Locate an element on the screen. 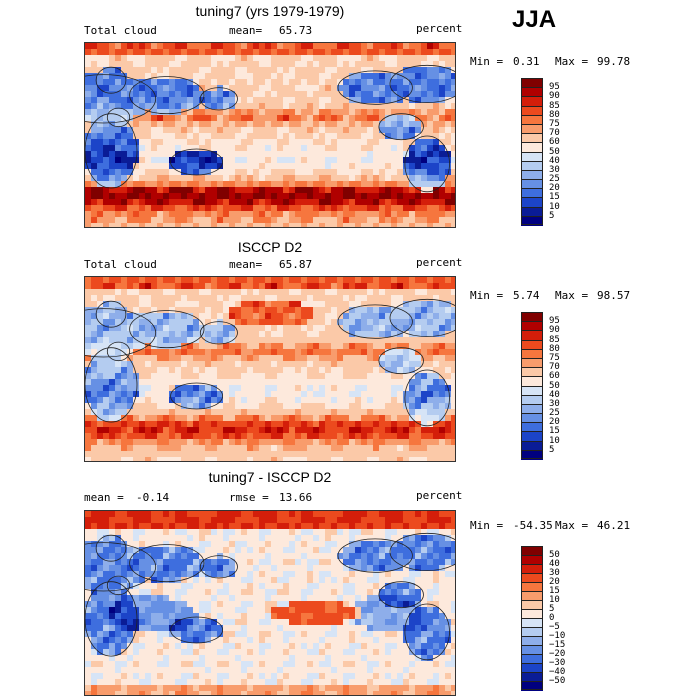 The height and width of the screenshot is (700, 700). colorbar-swatch is located at coordinates (532, 418).